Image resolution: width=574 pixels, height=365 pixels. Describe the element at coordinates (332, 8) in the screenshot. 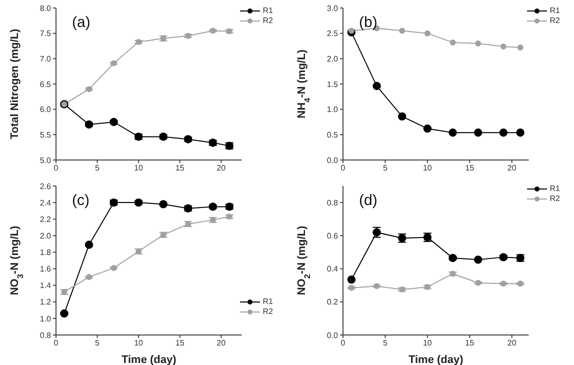

I see `y-tick-label: 3.0` at that location.